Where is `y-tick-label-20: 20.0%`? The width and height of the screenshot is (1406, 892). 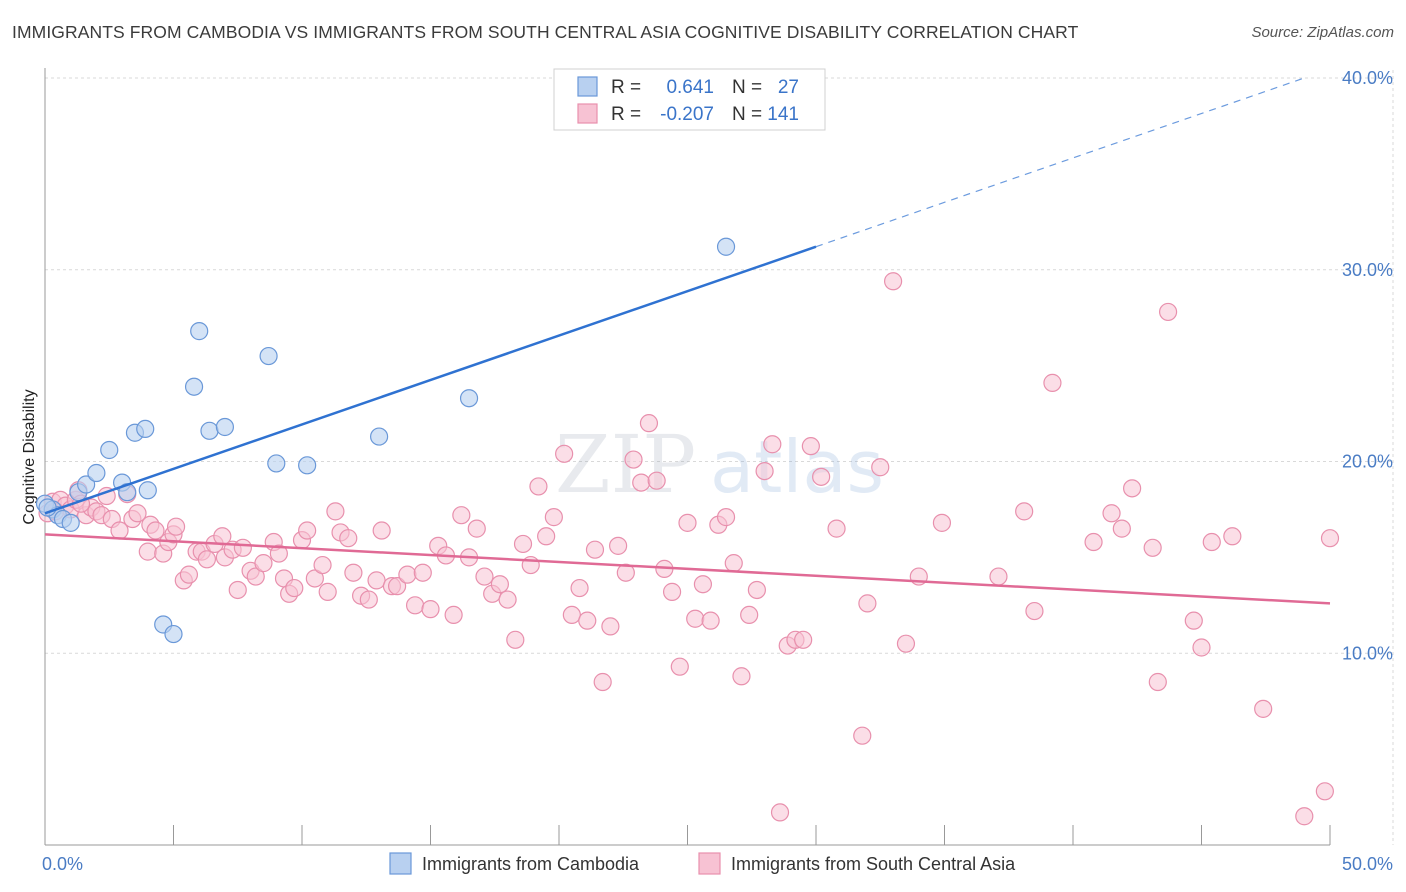
y-tick-label-20: 20.0% is located at coordinates (1367, 462).